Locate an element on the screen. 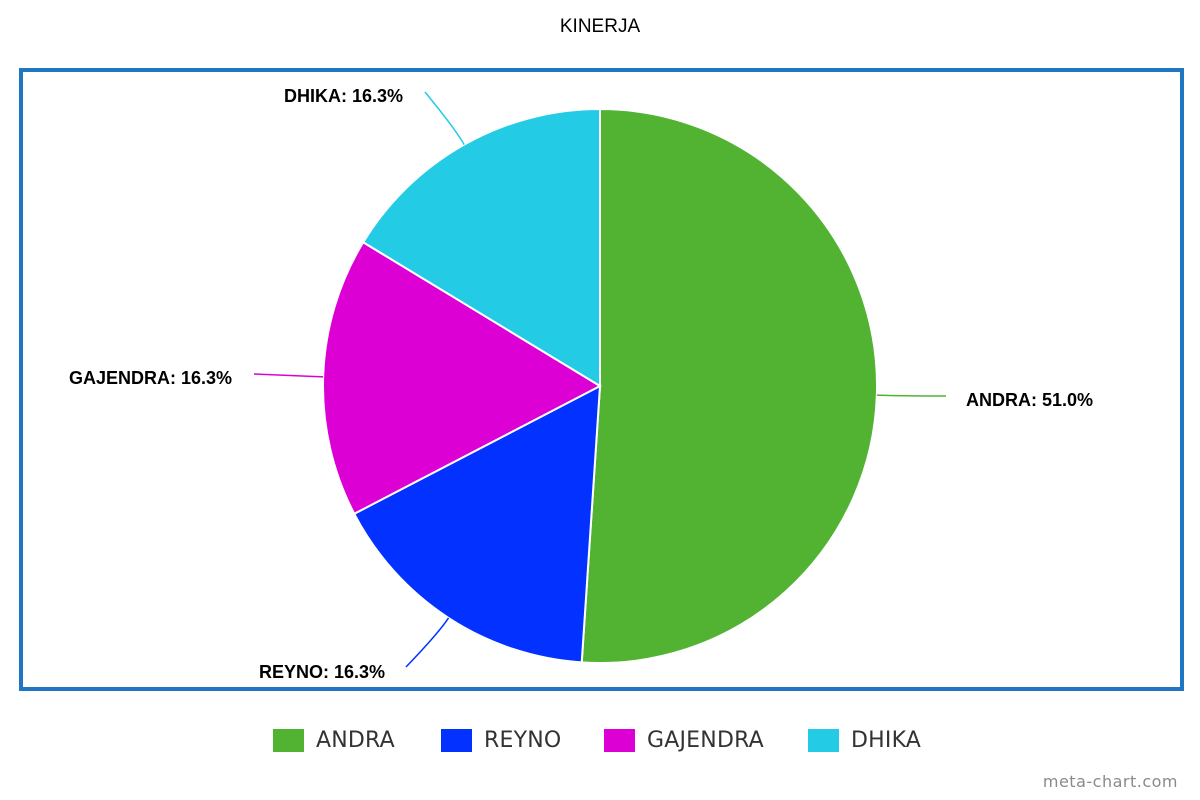 The height and width of the screenshot is (800, 1200). legend-item-dhika: DHIKA is located at coordinates (864, 740).